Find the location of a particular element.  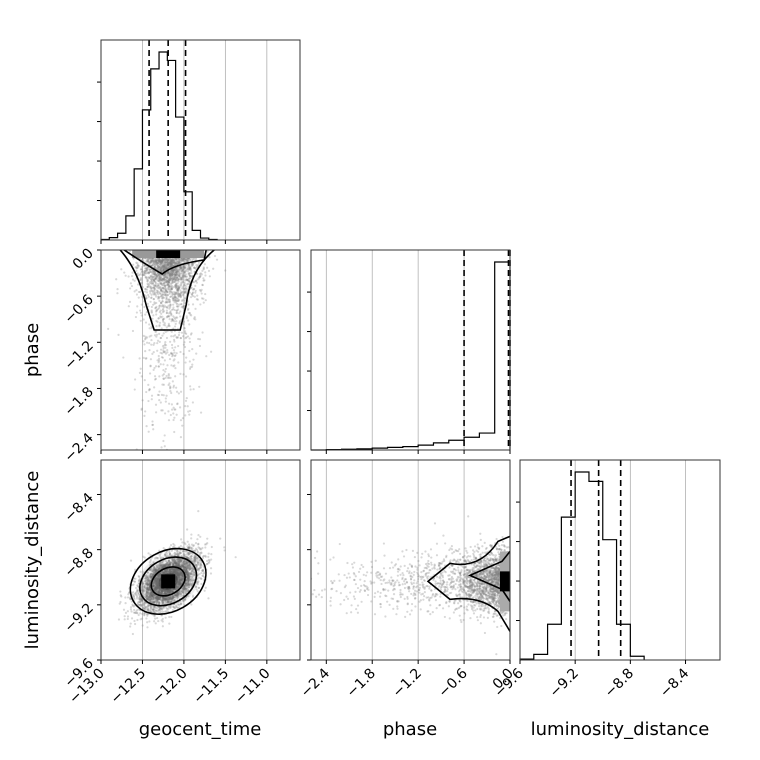

histogram-luminosity_distance is located at coordinates (582, 565).